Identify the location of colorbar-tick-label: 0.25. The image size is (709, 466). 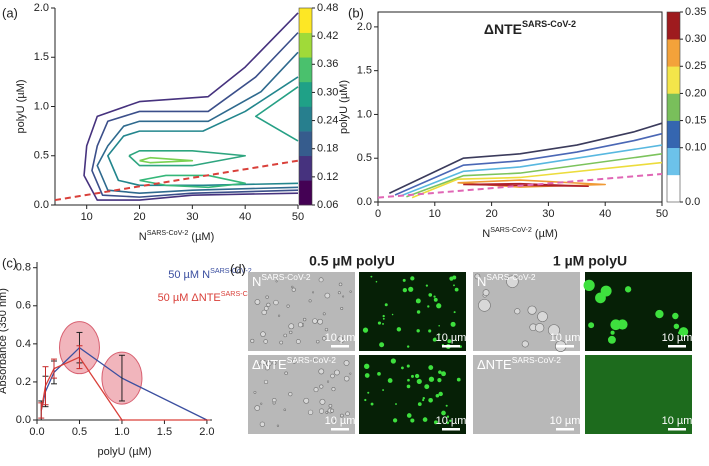
(695, 66).